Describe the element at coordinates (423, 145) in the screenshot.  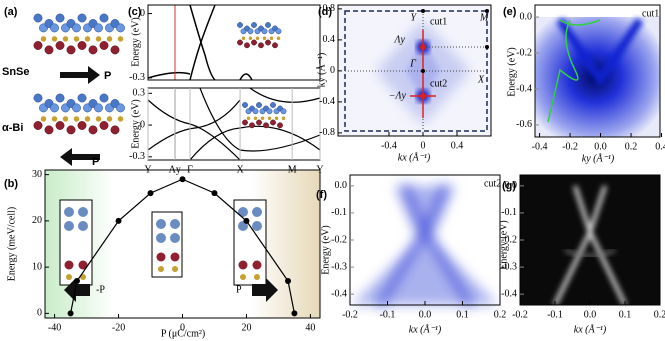
I see `x-tick-label: 0` at that location.